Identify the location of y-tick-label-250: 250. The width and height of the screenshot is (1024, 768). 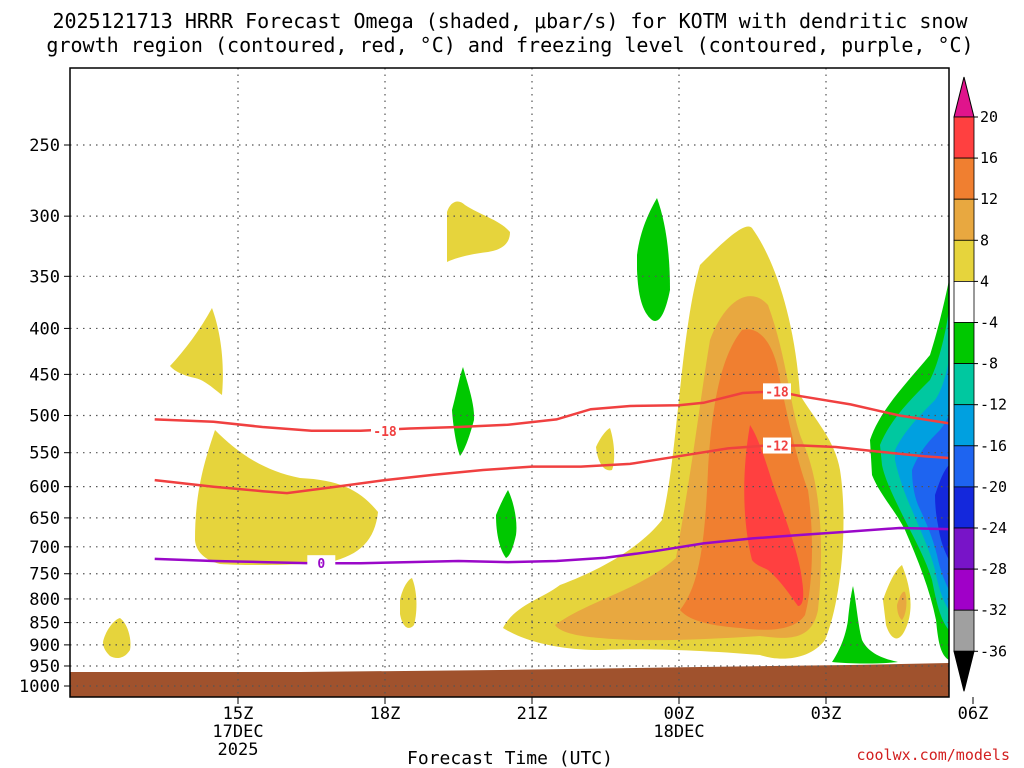
(44, 146).